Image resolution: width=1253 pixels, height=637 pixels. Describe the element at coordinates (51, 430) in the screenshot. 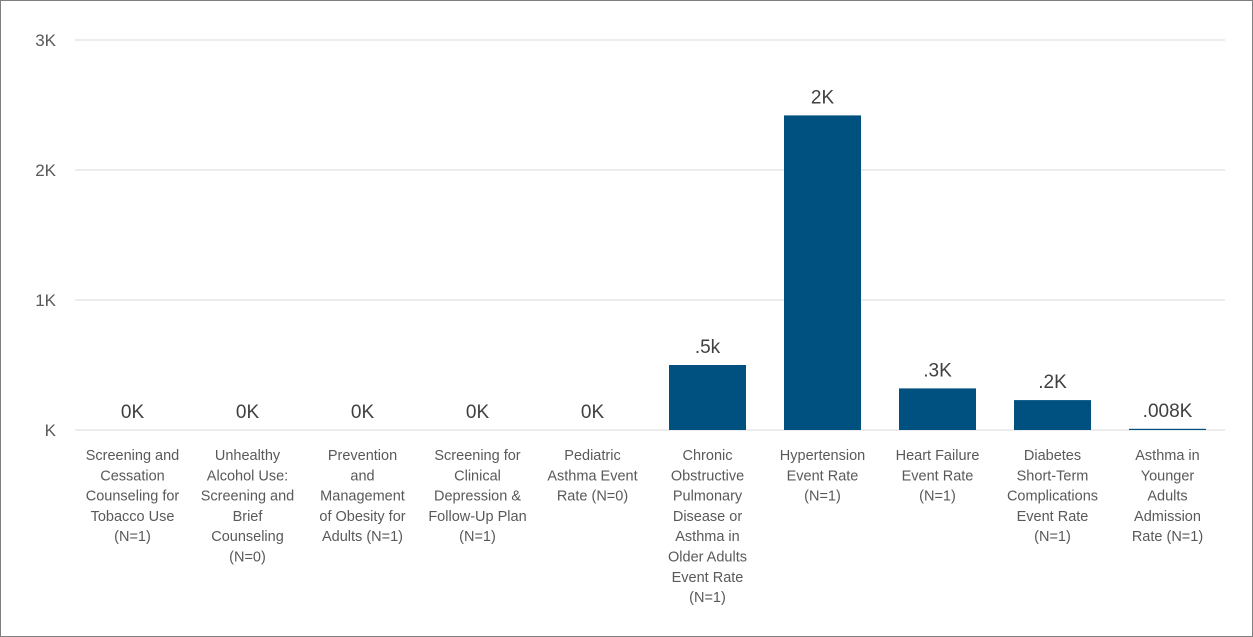

I see `y-tick-label: K` at that location.